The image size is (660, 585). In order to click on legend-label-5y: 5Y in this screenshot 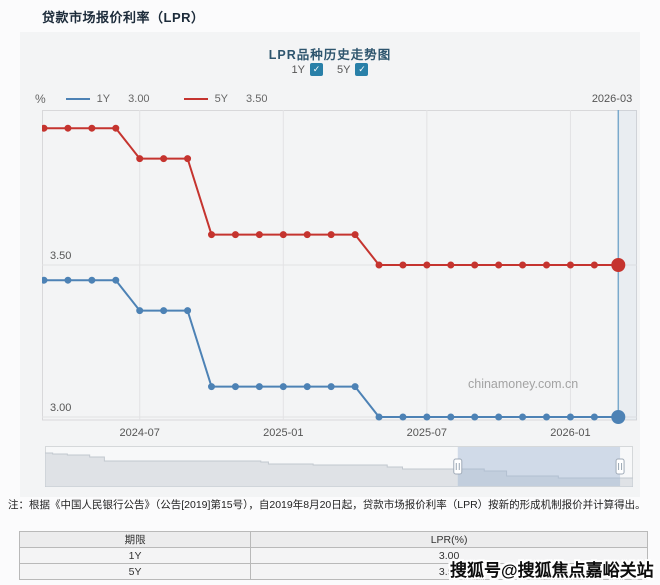, I will do `click(221, 99)`.